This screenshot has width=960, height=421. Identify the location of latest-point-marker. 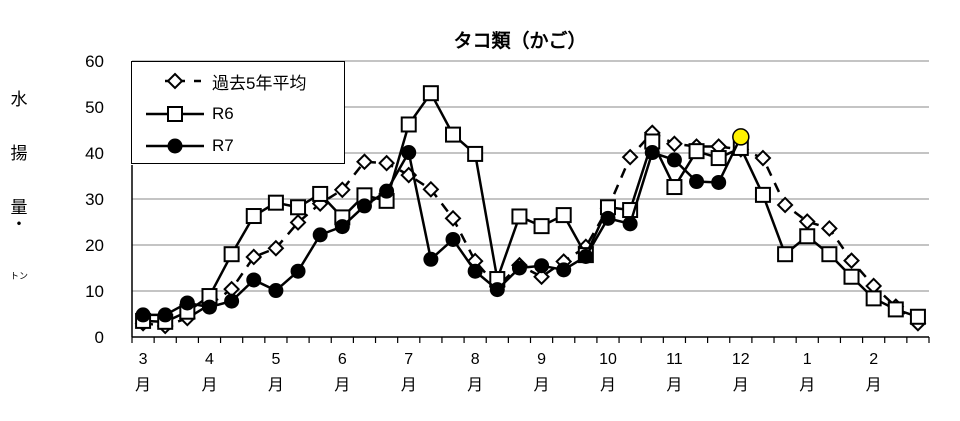
(741, 137).